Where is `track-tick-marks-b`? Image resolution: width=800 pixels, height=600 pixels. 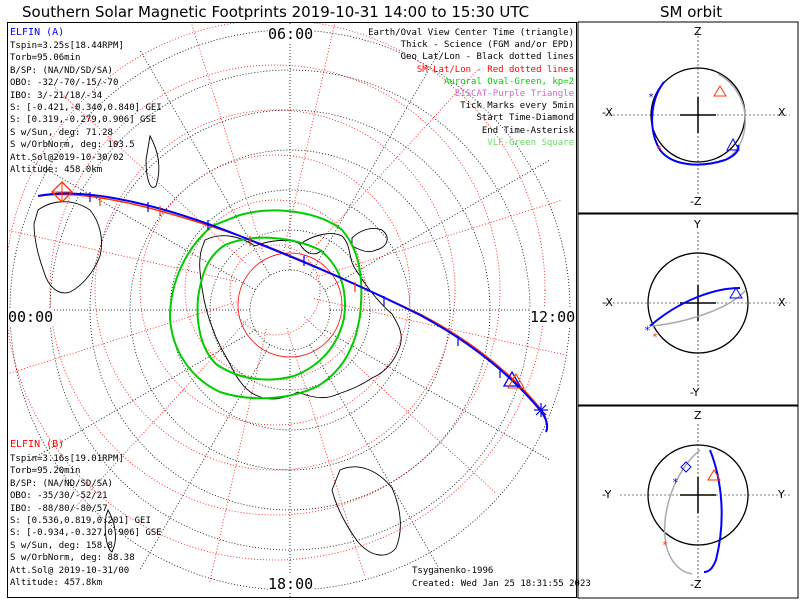
track-tick-marks-b is located at coordinates (227, 244).